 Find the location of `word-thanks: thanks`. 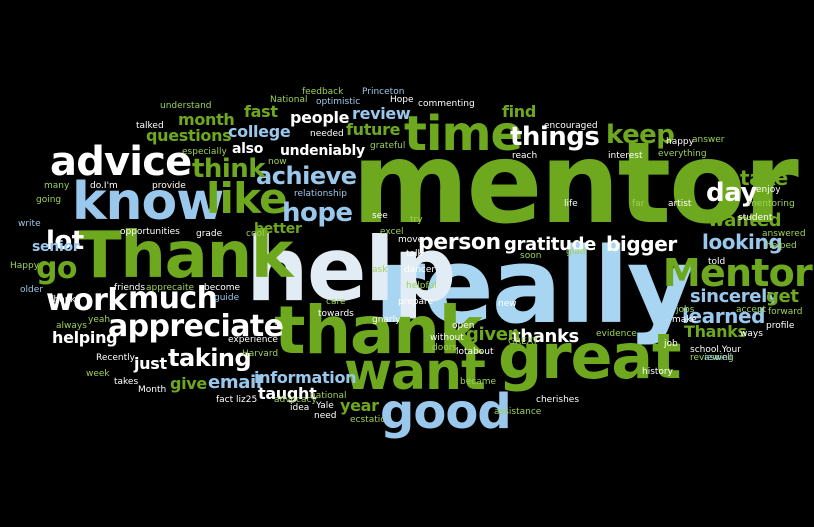

word-thanks: thanks is located at coordinates (545, 336).